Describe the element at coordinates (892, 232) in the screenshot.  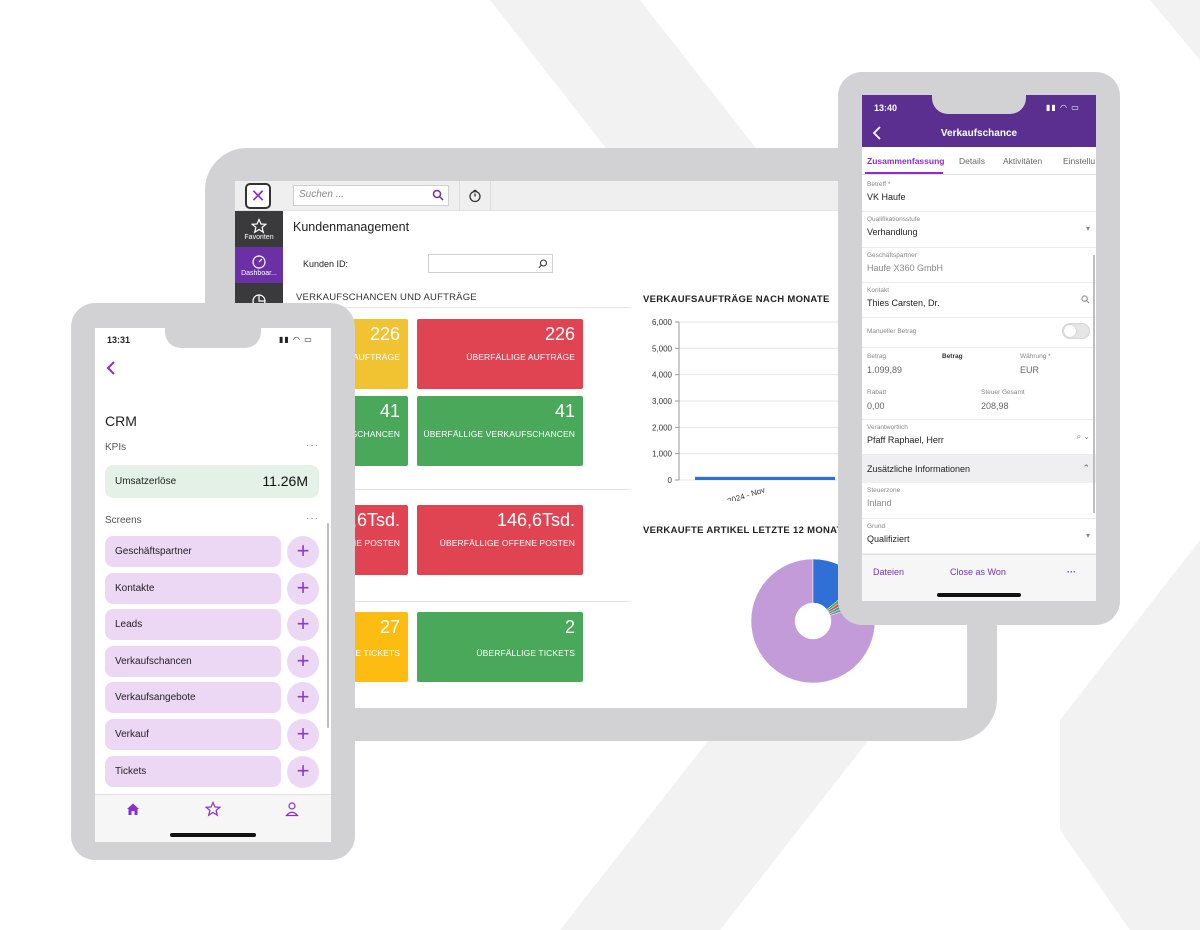
I see `field-value: Verhandlung` at that location.